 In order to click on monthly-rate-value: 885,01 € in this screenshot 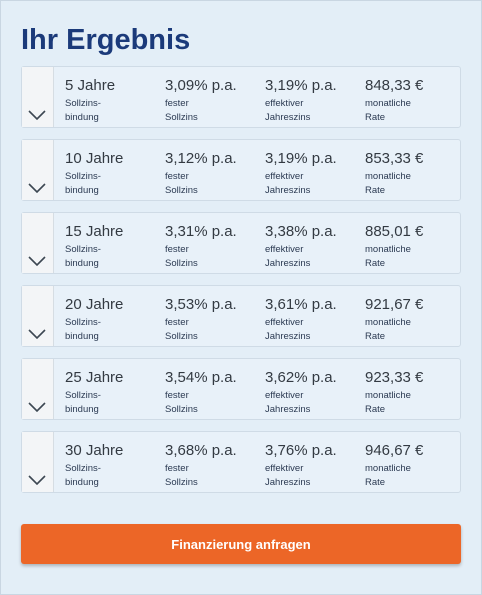, I will do `click(394, 231)`.